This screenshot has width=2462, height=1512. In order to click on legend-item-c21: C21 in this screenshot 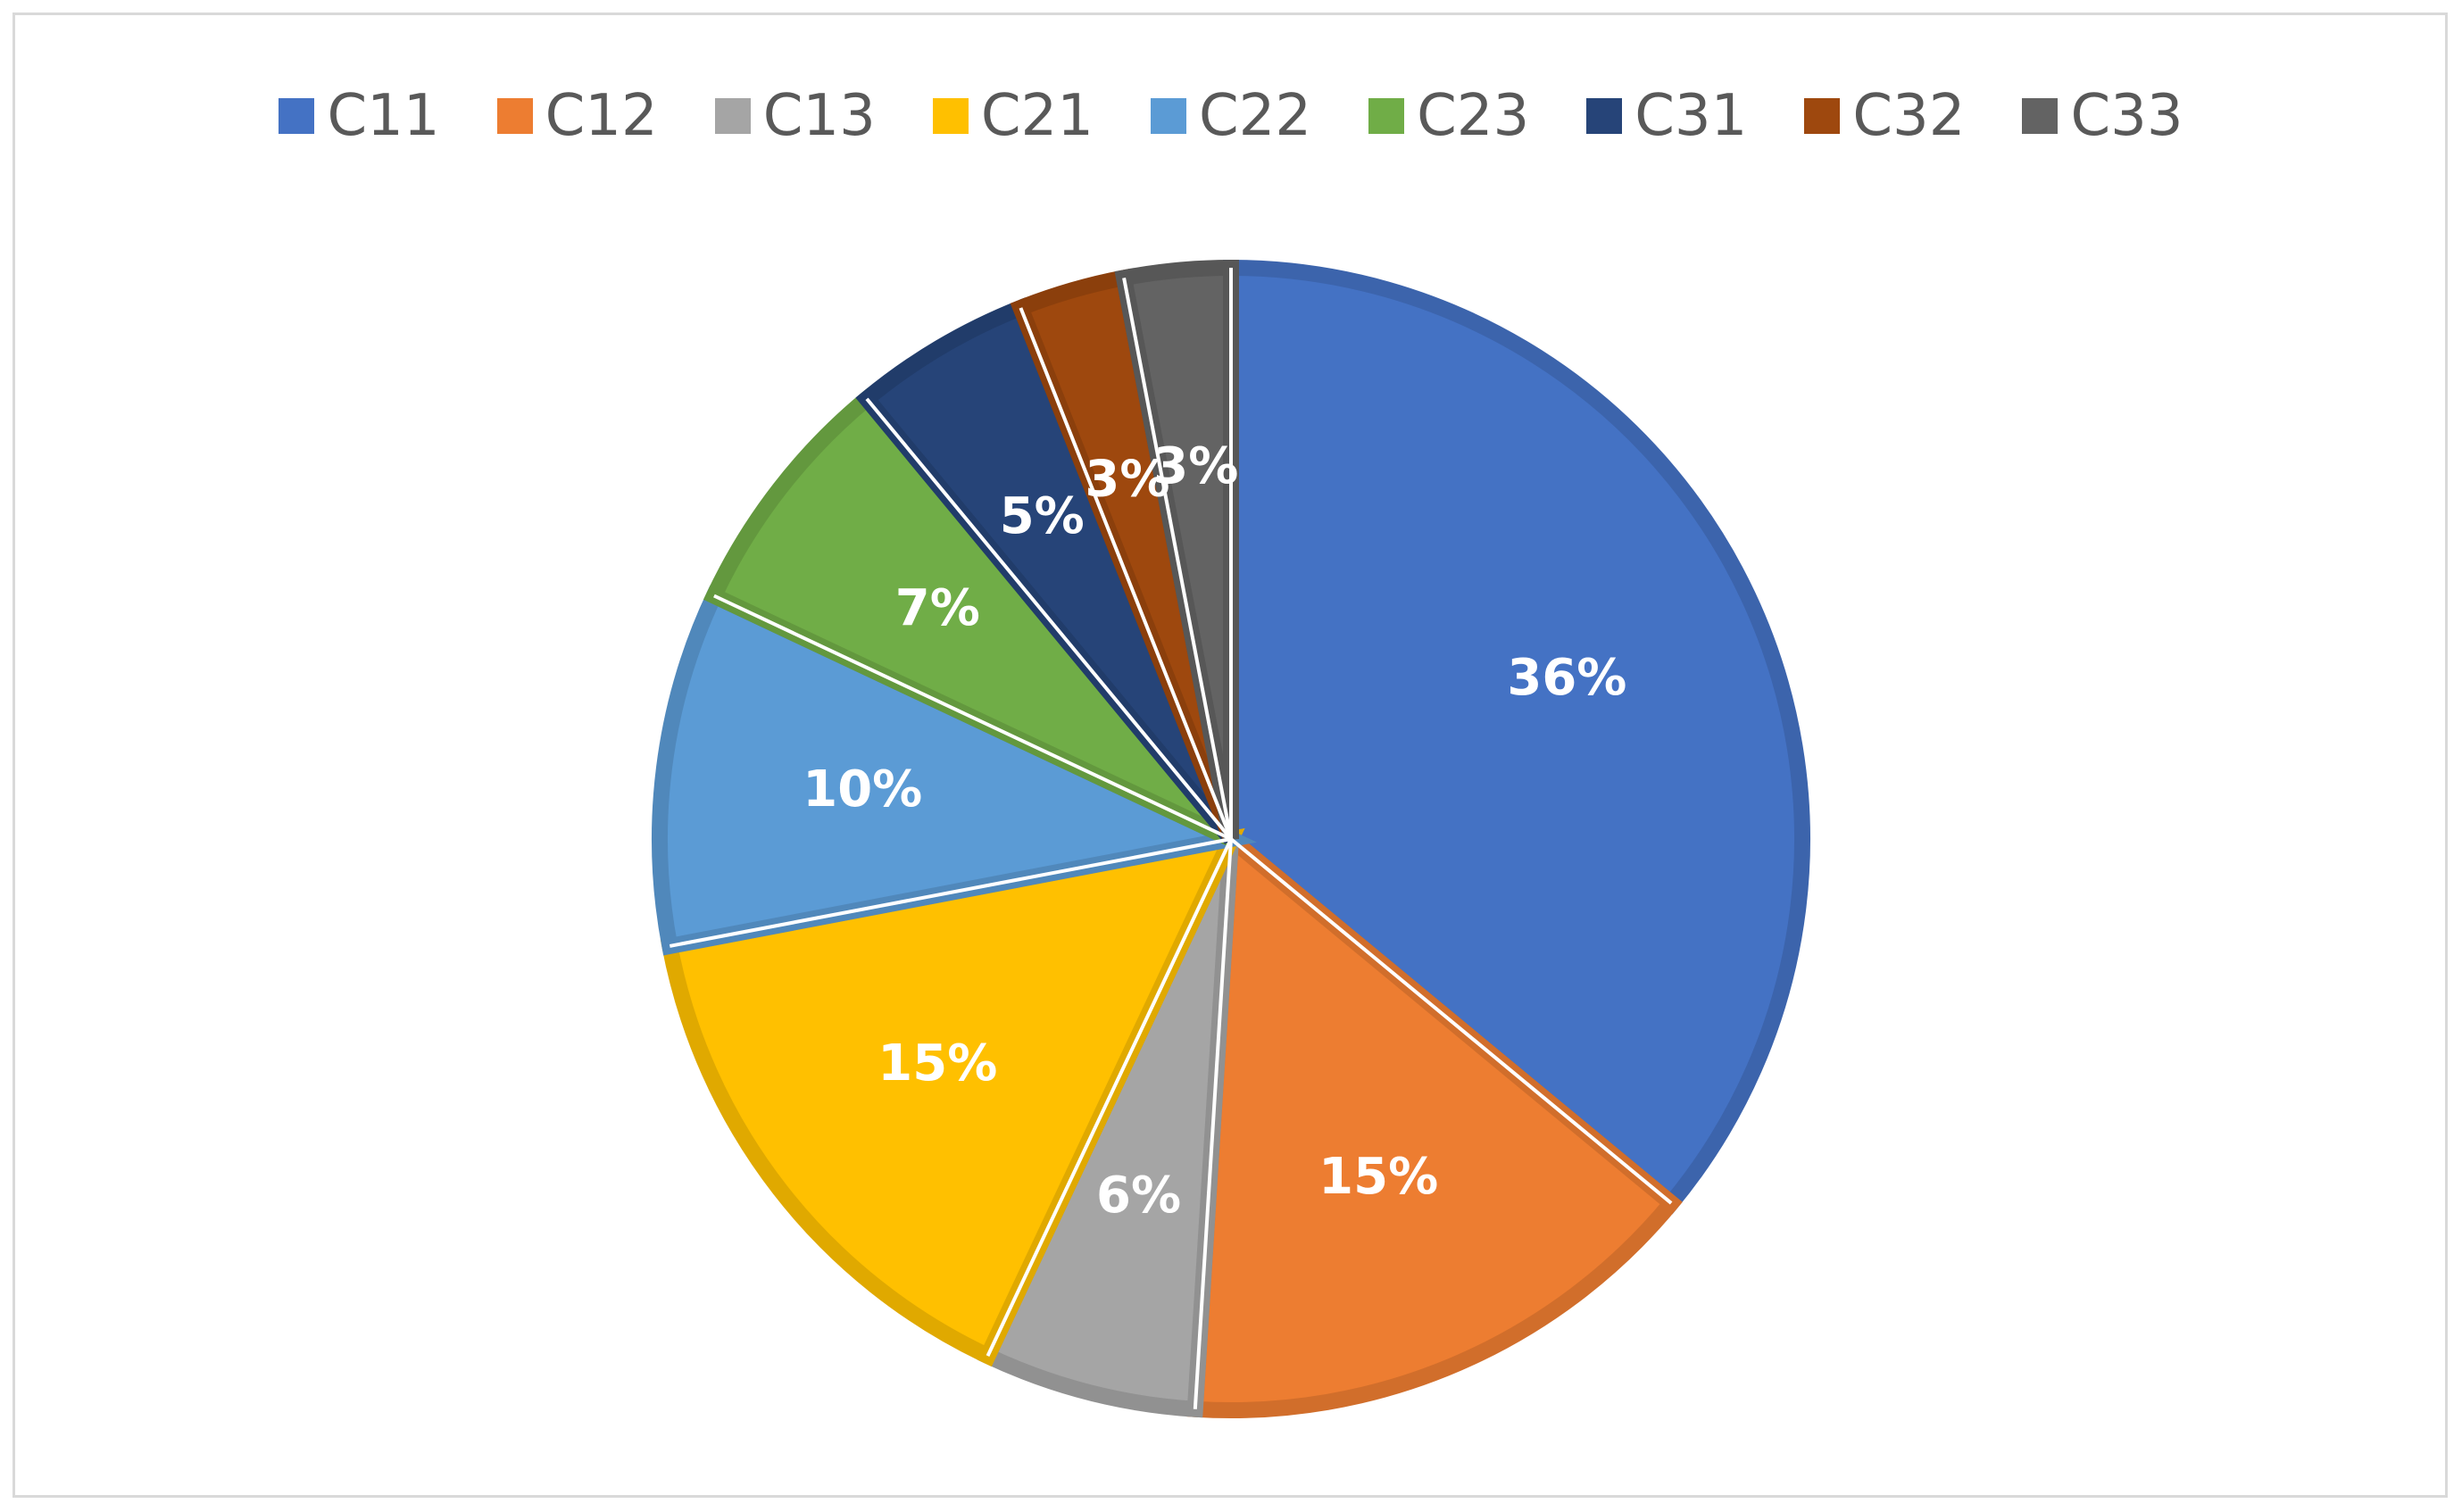, I will do `click(1013, 116)`.